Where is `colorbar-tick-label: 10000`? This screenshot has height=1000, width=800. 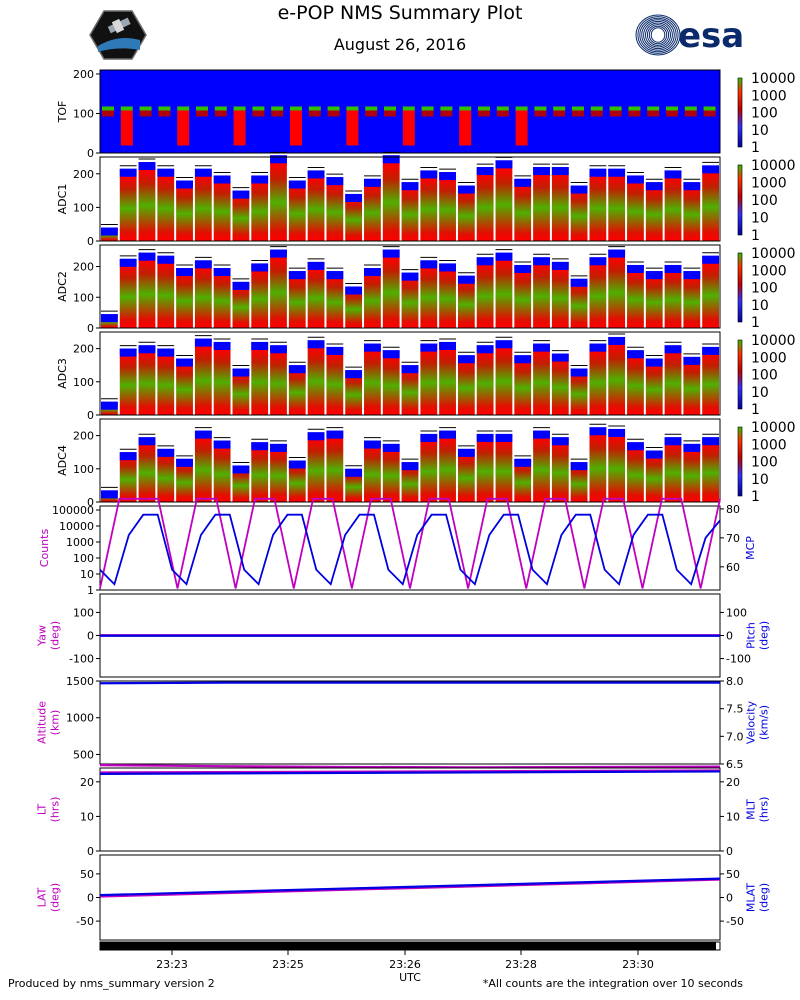 colorbar-tick-label: 10000 is located at coordinates (773, 254).